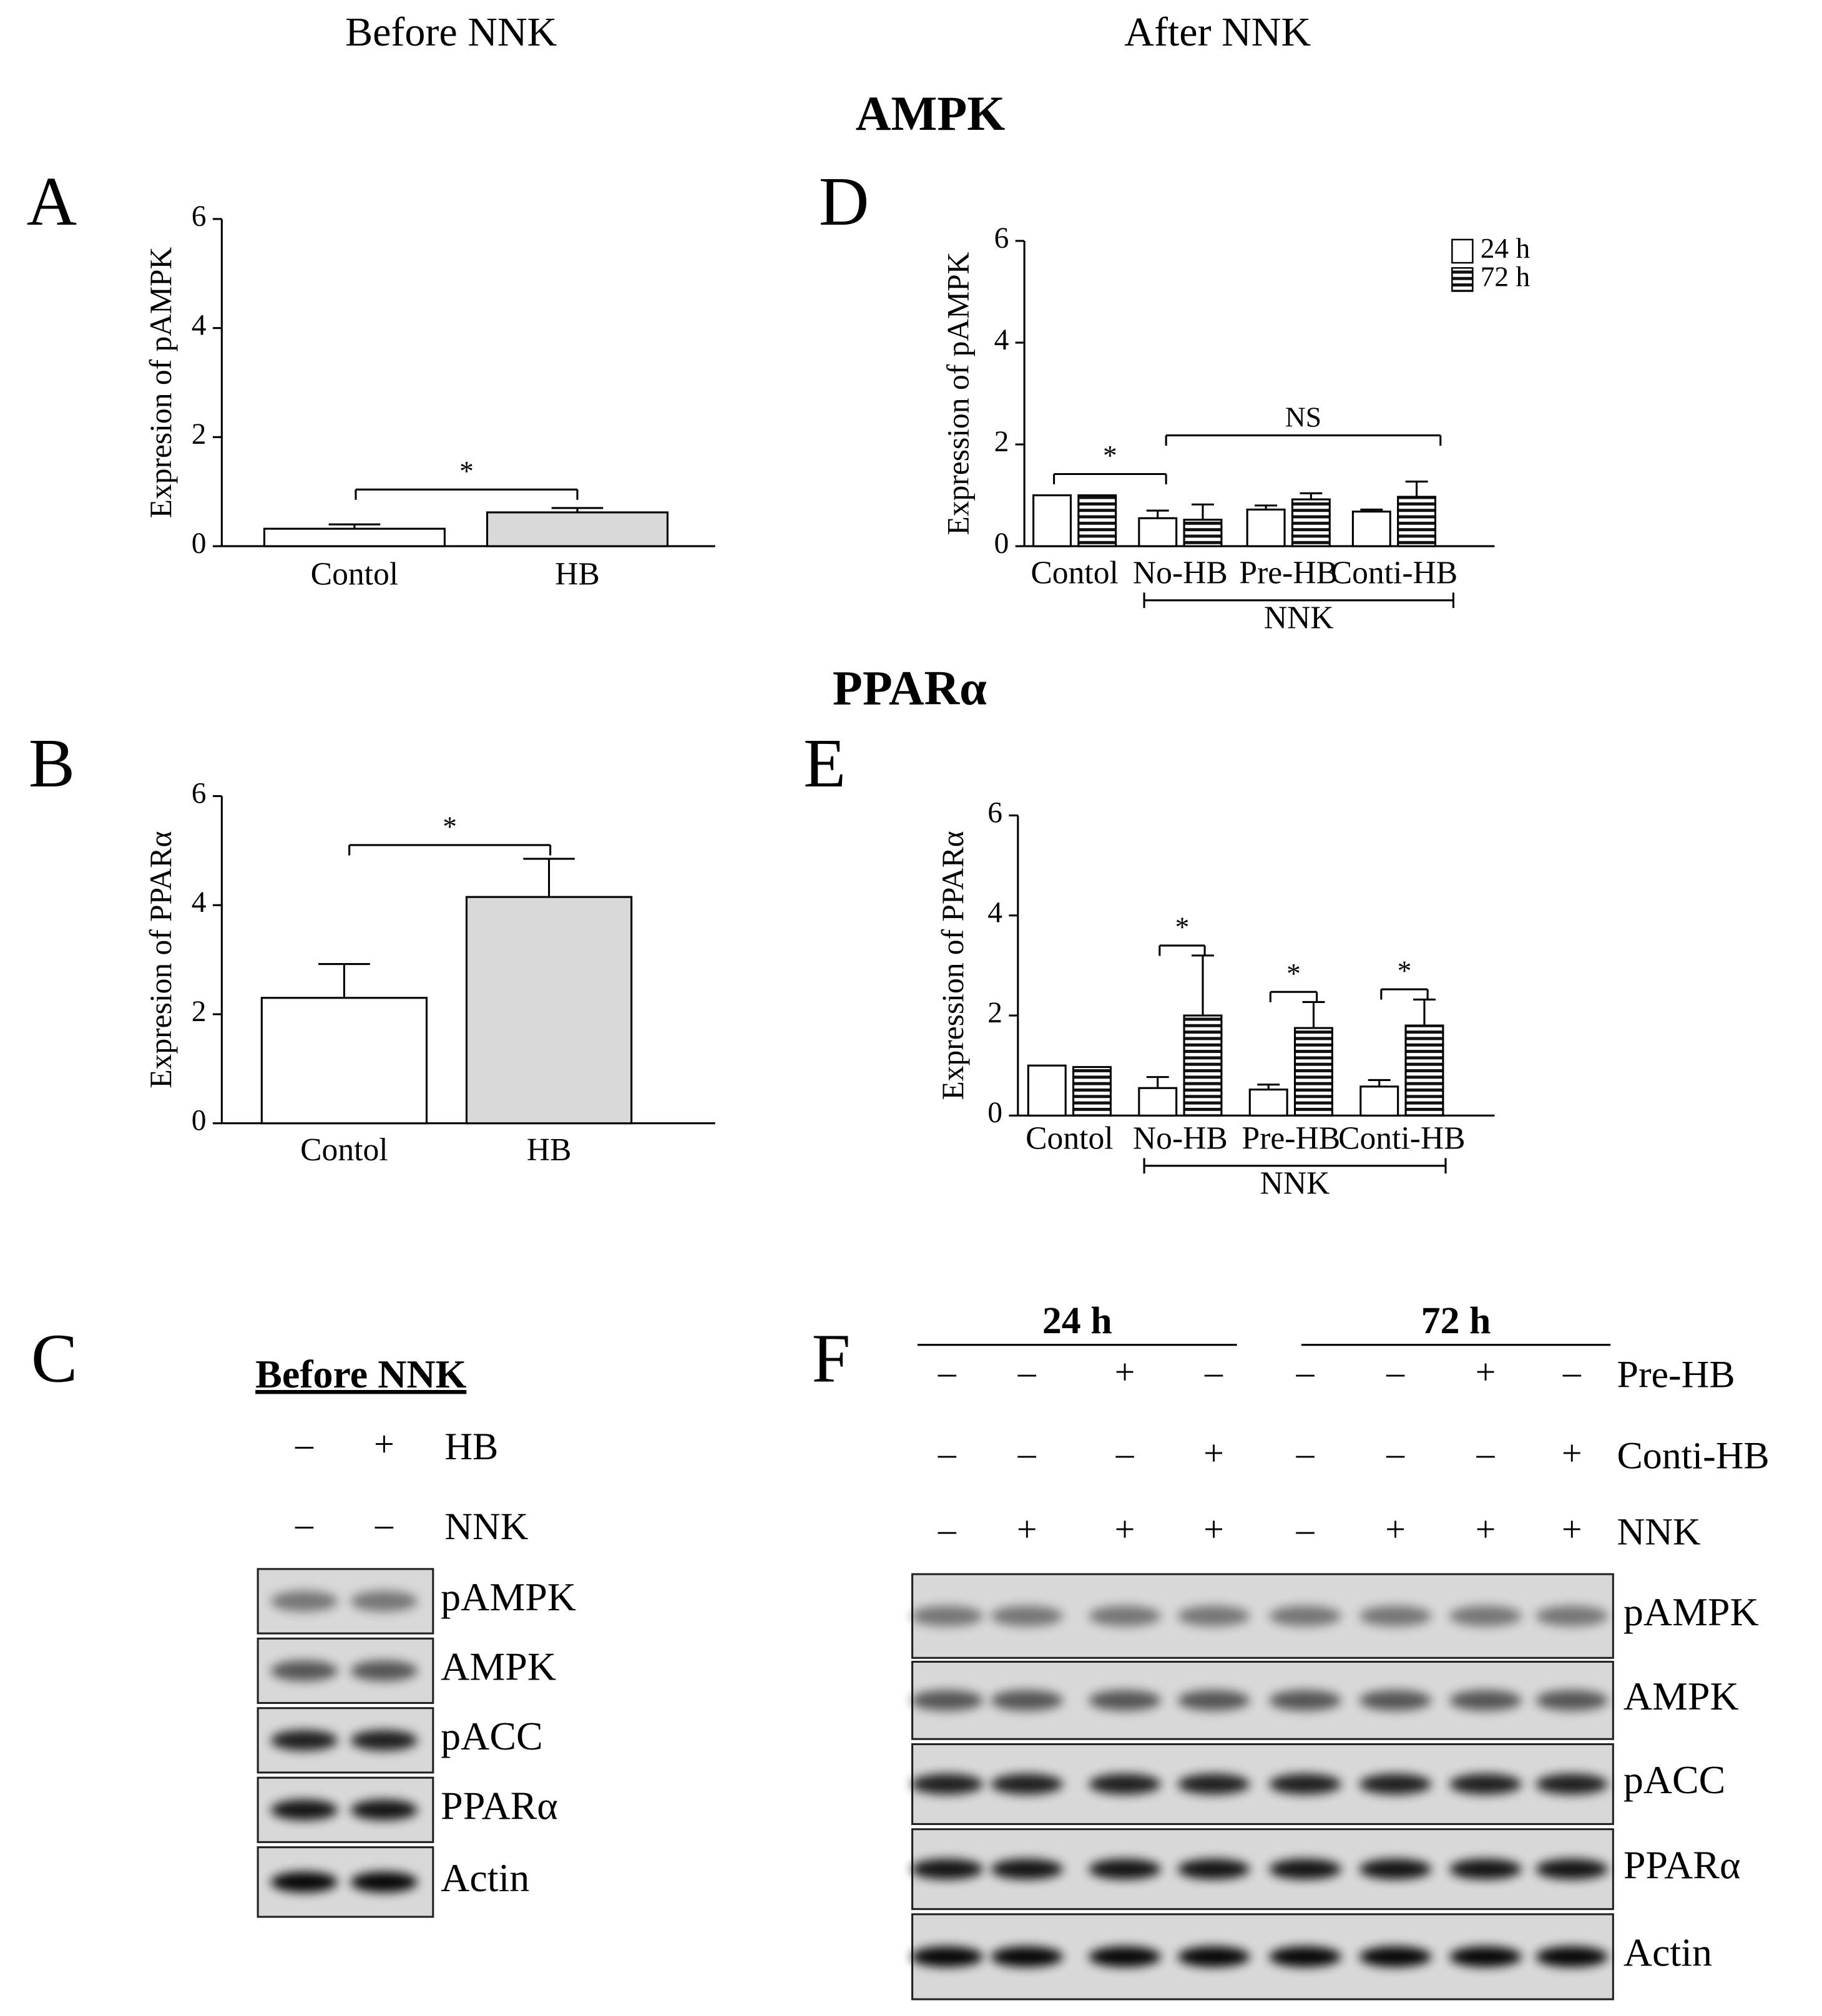 Image resolution: width=1822 pixels, height=2016 pixels. I want to click on legend-label: 24 h, so click(1506, 248).